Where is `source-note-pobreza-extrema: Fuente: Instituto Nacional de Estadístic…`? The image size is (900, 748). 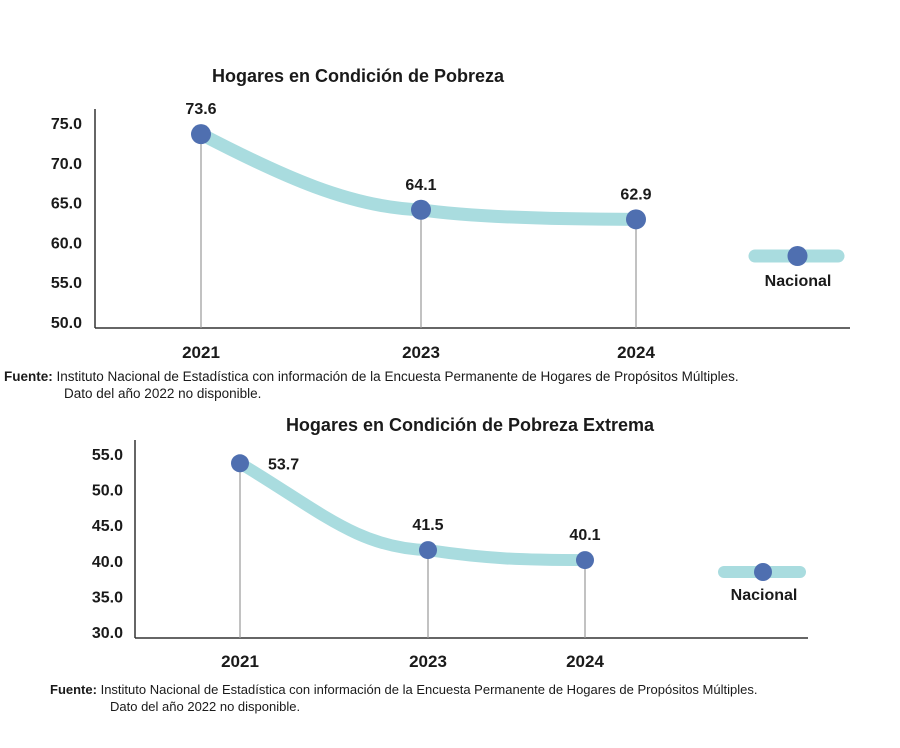 source-note-pobreza-extrema: Fuente: Instituto Nacional de Estadístic… is located at coordinates (403, 698).